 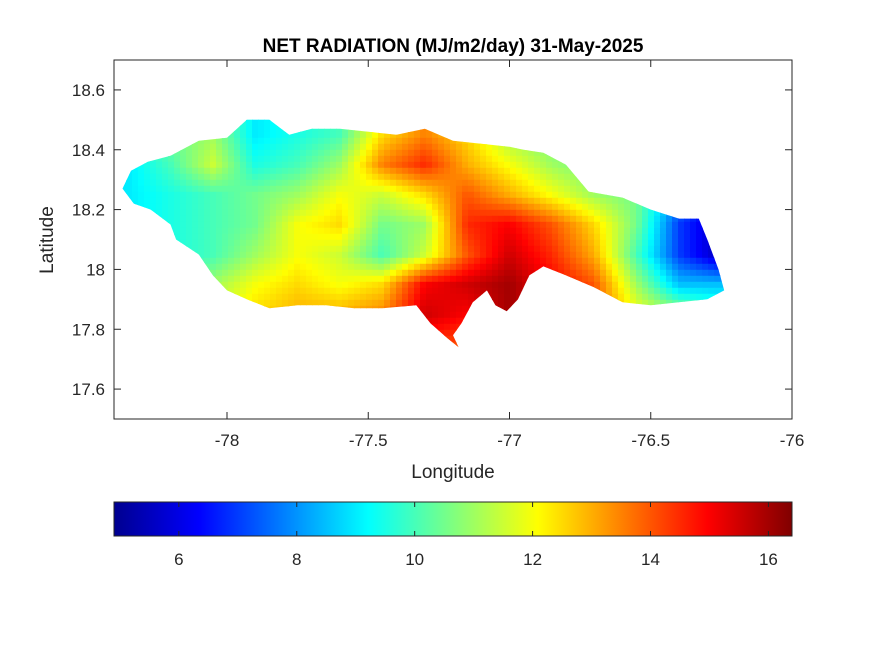 What do you see at coordinates (178, 559) in the screenshot?
I see `colorbar-tick-label: 6` at bounding box center [178, 559].